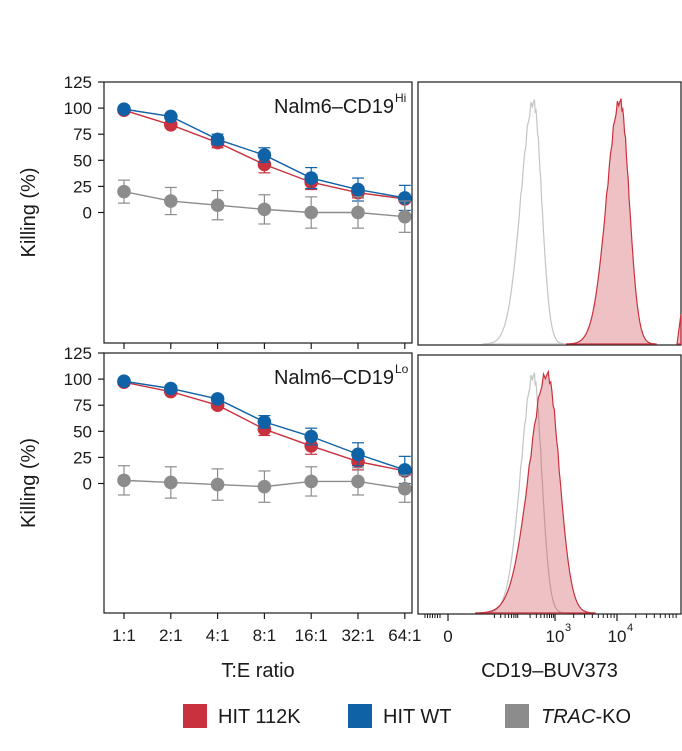 Image resolution: width=682 pixels, height=751 pixels. What do you see at coordinates (218, 635) in the screenshot?
I see `x-tick-label: 4:1` at bounding box center [218, 635].